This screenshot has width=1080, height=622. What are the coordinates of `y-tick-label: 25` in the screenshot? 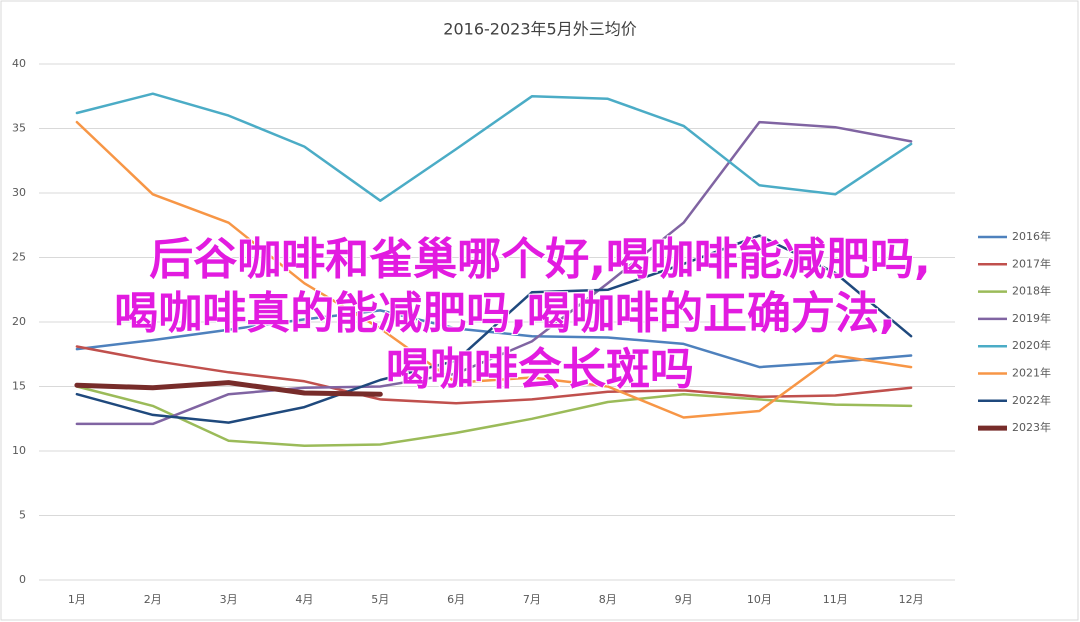 It's located at (19, 257).